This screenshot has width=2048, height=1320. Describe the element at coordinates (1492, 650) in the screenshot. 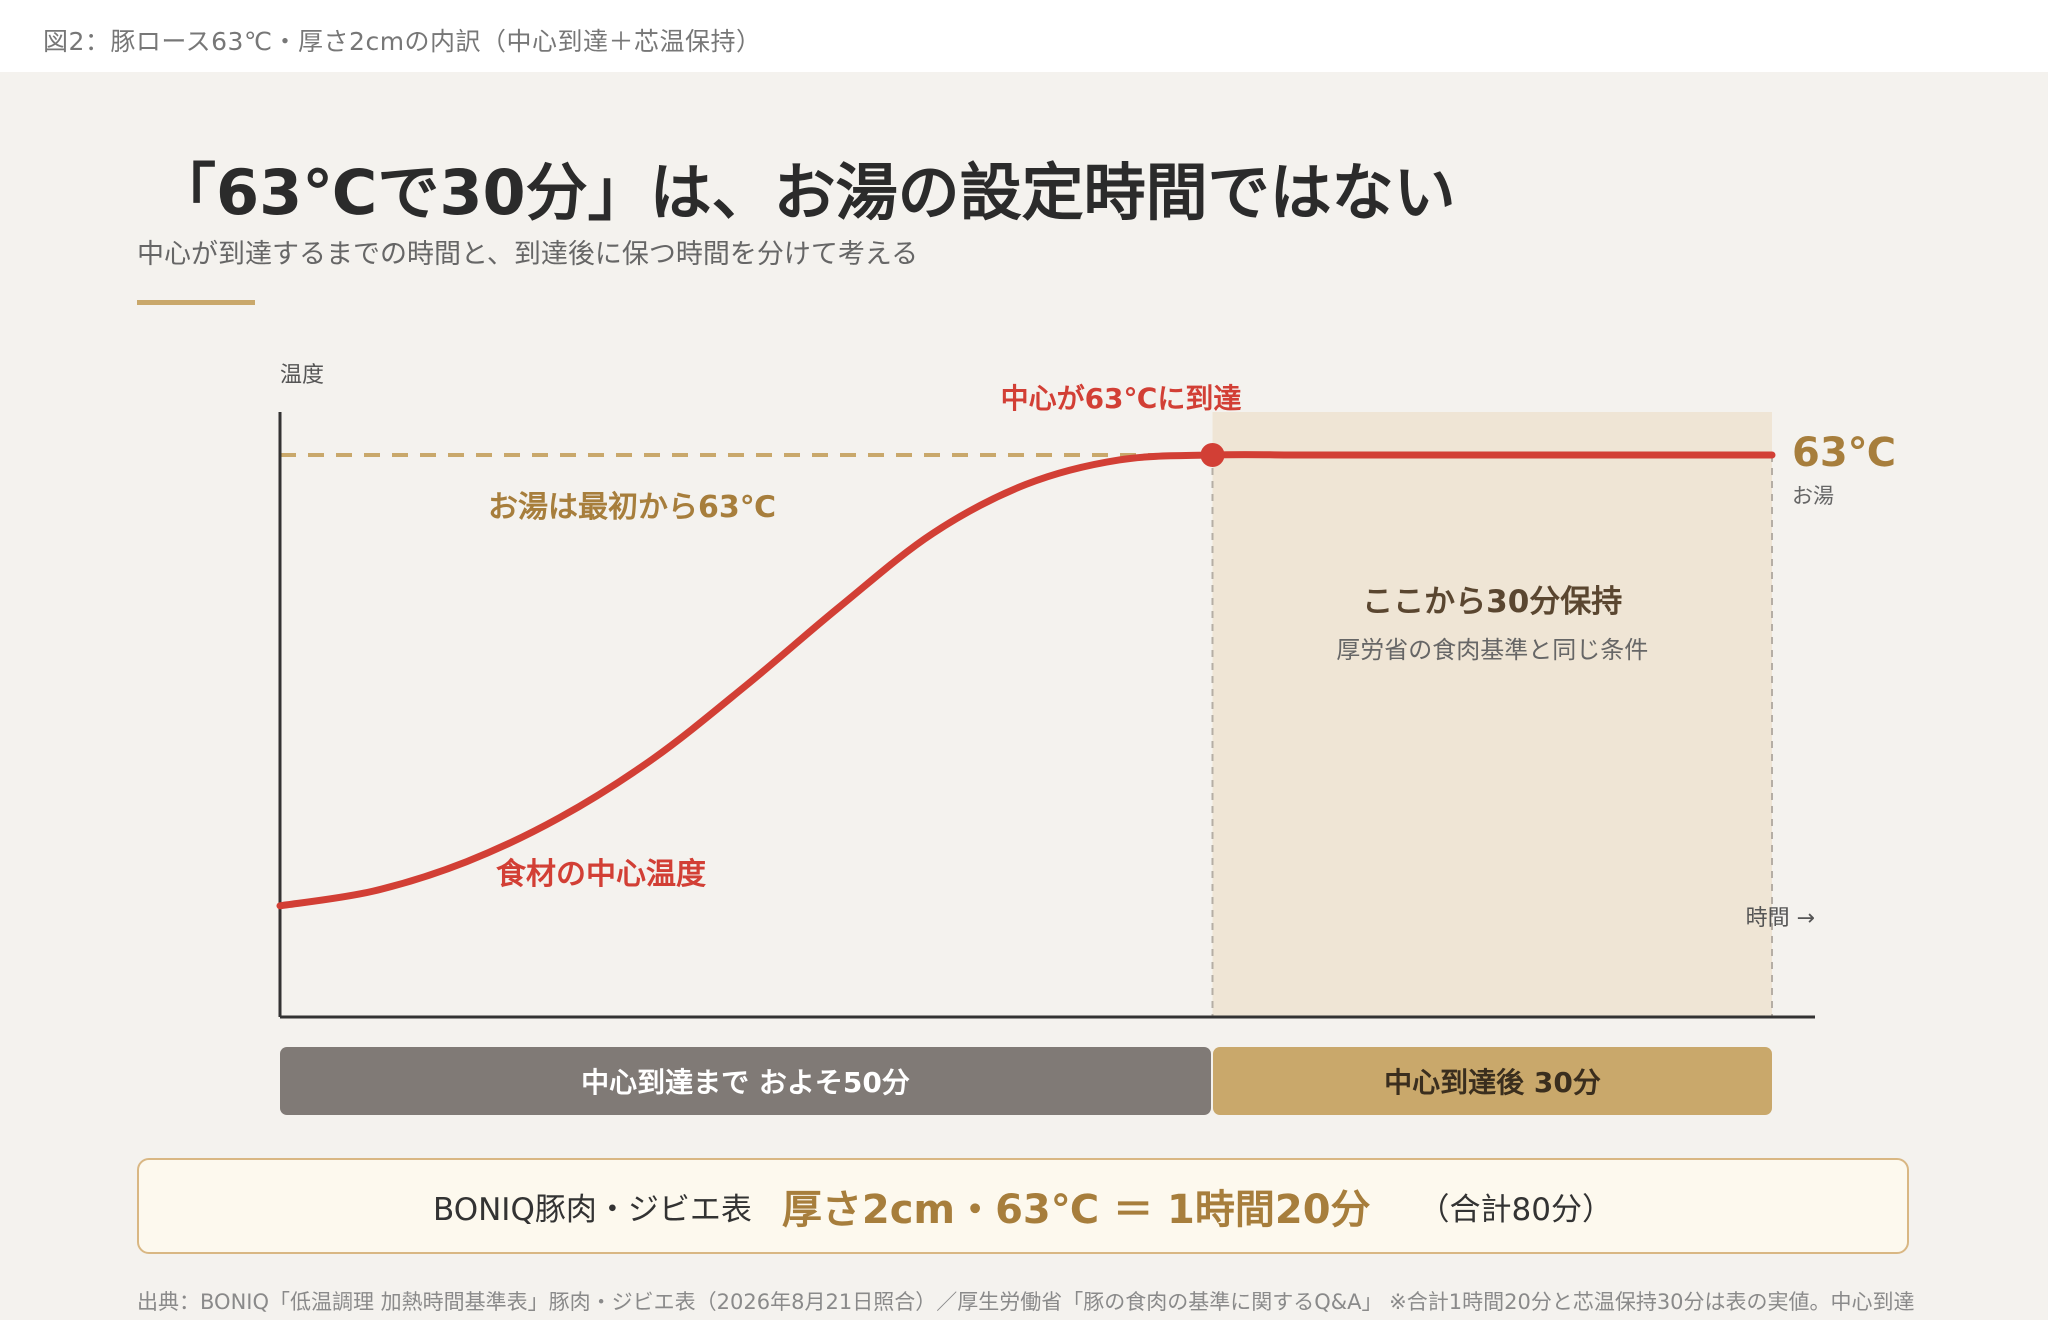

I see `hold-region-subtitle: 厚労省の食肉基準と同じ条件` at that location.